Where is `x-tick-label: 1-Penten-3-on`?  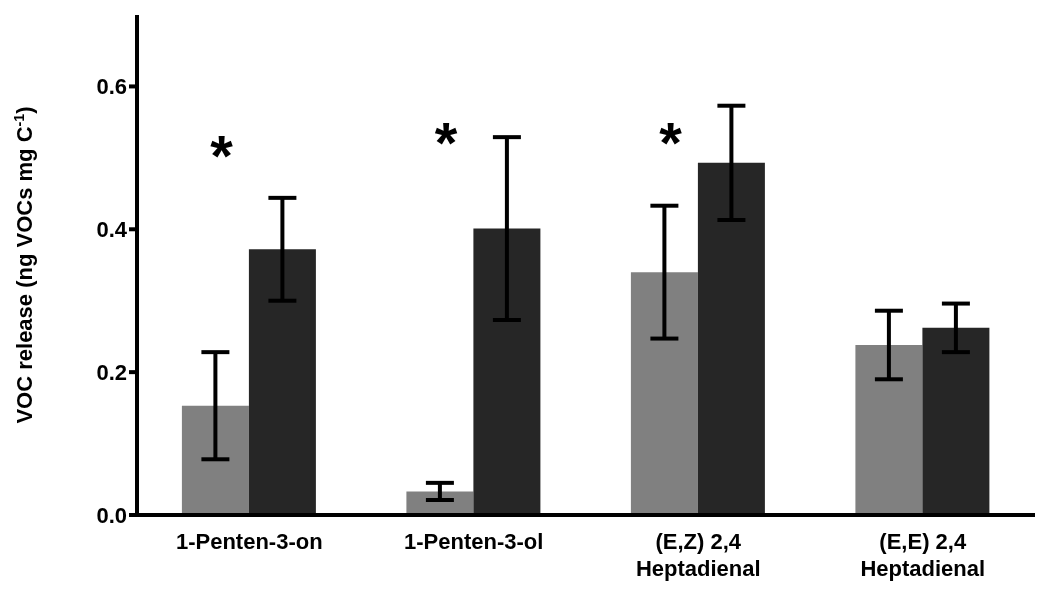
x-tick-label: 1-Penten-3-on is located at coordinates (249, 541).